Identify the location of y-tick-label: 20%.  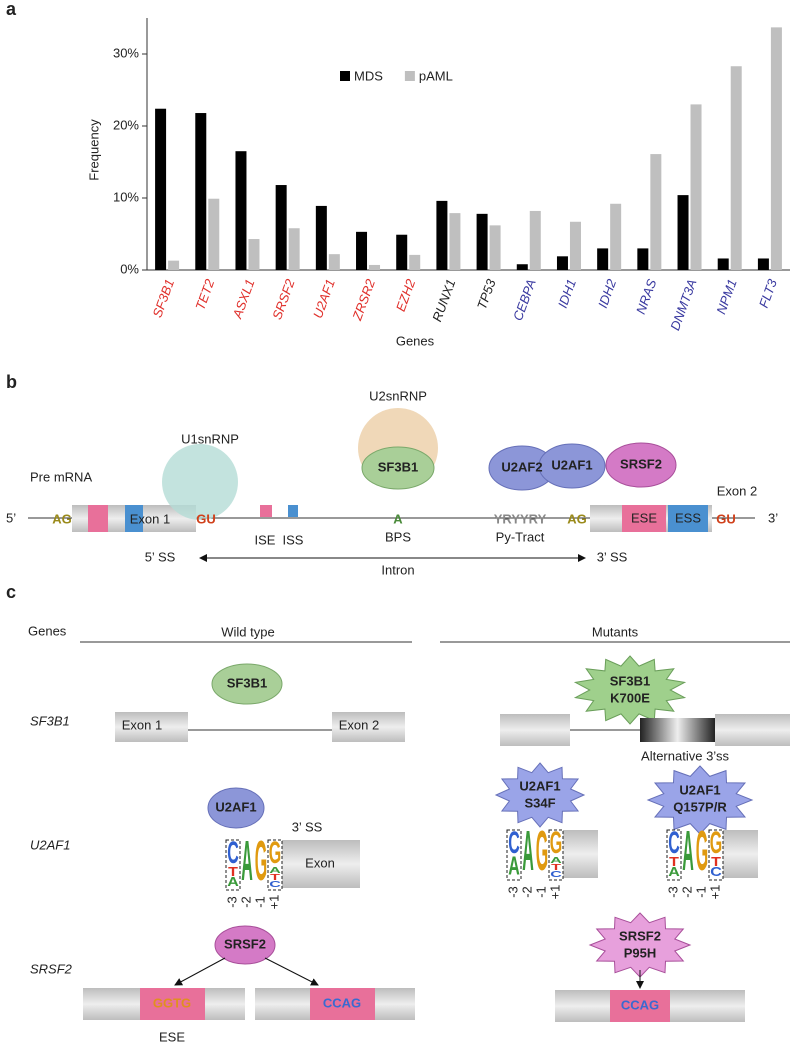
(126, 124).